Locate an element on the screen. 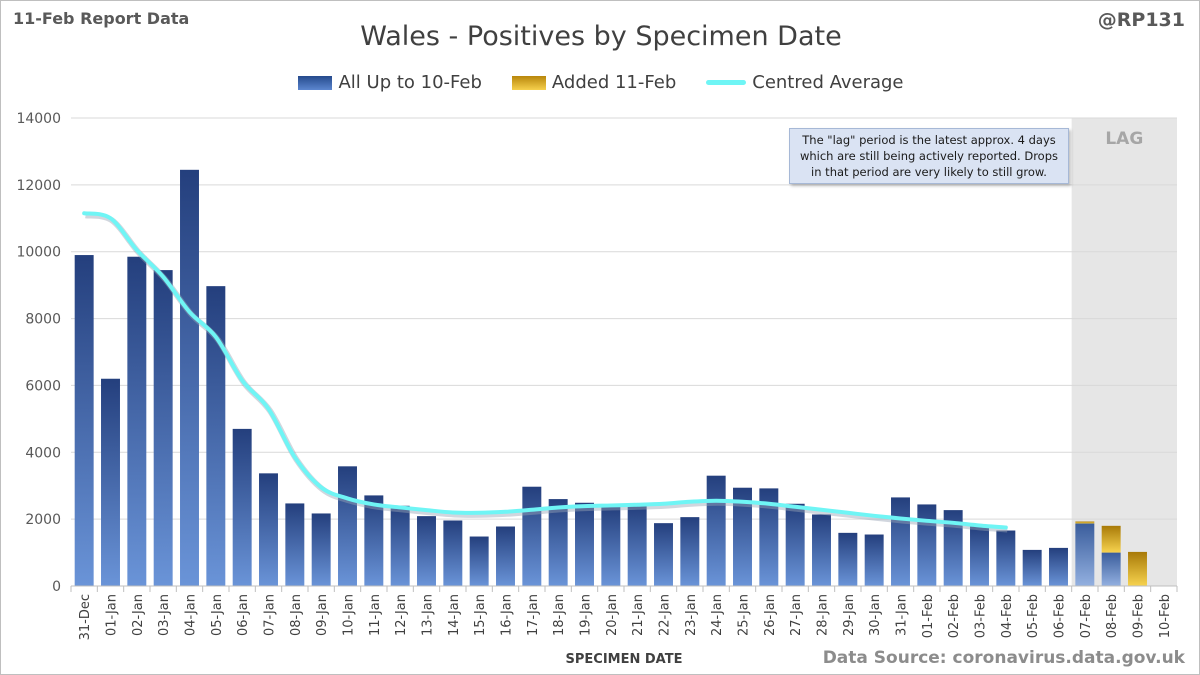 The image size is (1200, 675). x-tick-label: 07-Feb is located at coordinates (1086, 616).